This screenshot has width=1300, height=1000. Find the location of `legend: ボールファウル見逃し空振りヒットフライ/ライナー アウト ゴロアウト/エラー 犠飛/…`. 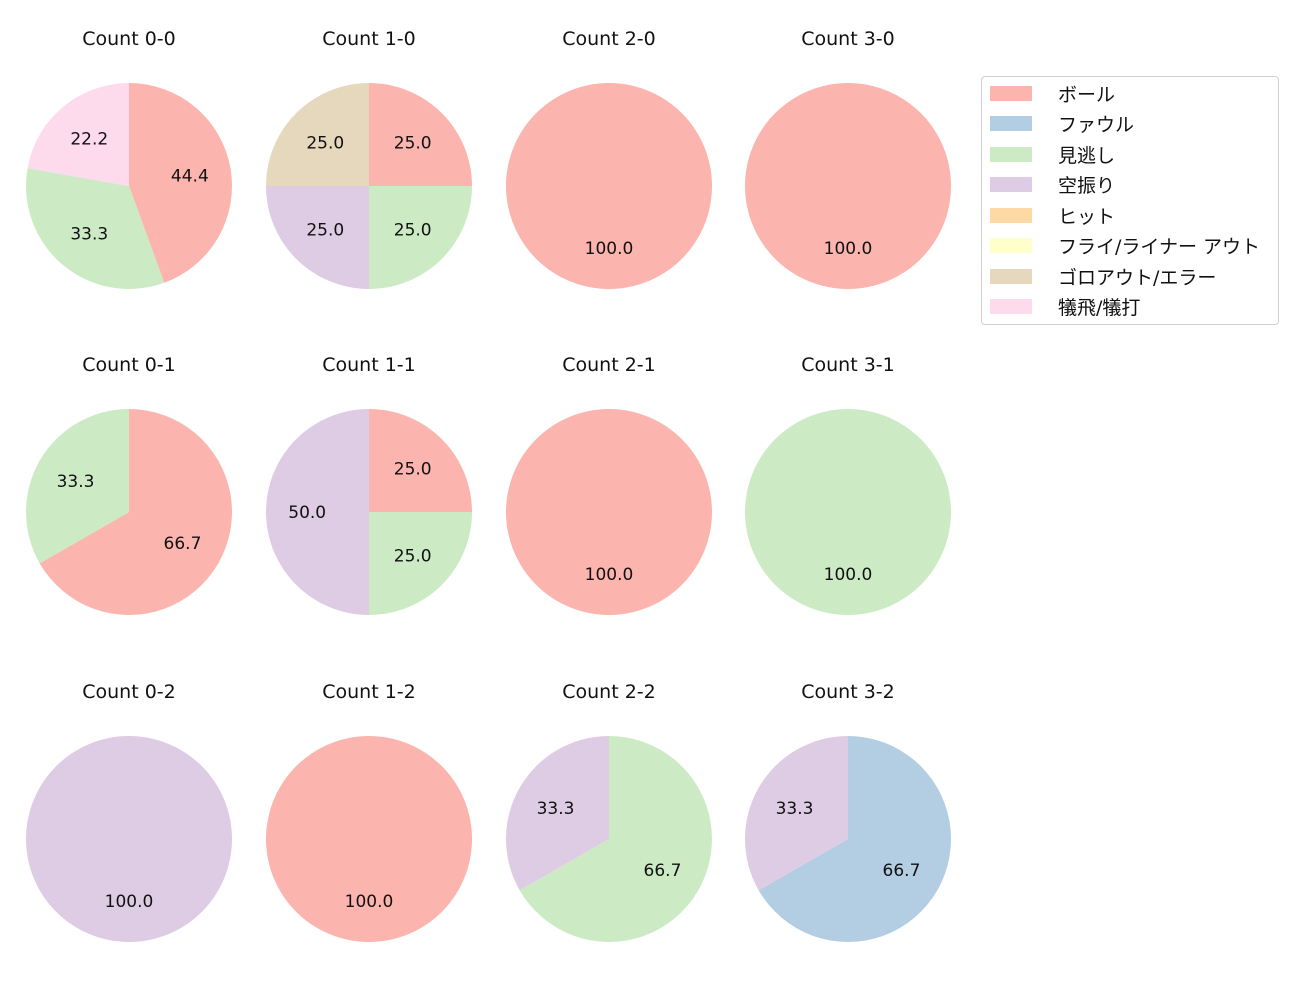

legend: ボールファウル見逃し空振りヒットフライ/ライナー アウト ゴロアウト/エラー 犠飛/… is located at coordinates (1130, 200).